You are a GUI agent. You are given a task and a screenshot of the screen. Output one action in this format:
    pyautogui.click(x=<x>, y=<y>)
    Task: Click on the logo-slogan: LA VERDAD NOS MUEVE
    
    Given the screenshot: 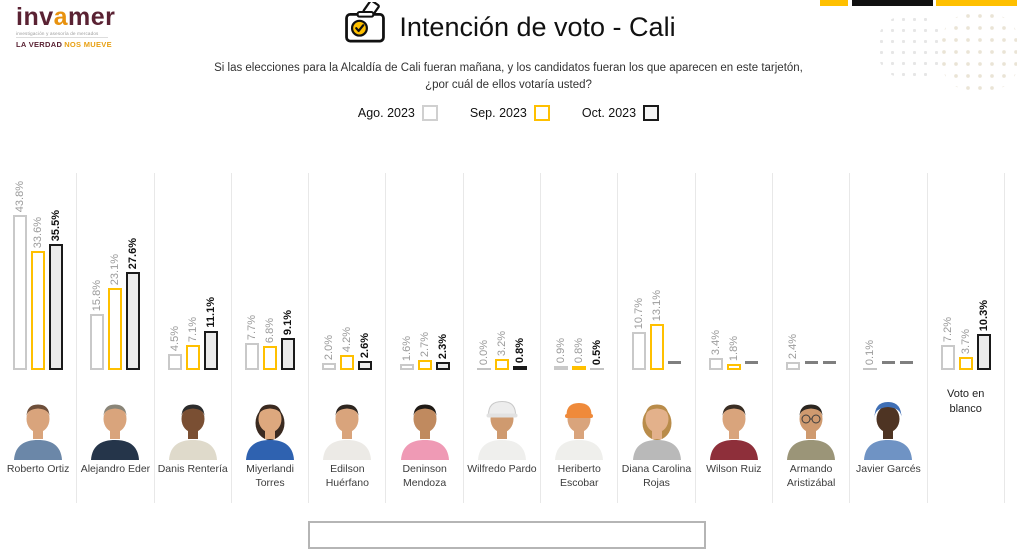 What is the action you would take?
    pyautogui.click(x=64, y=44)
    